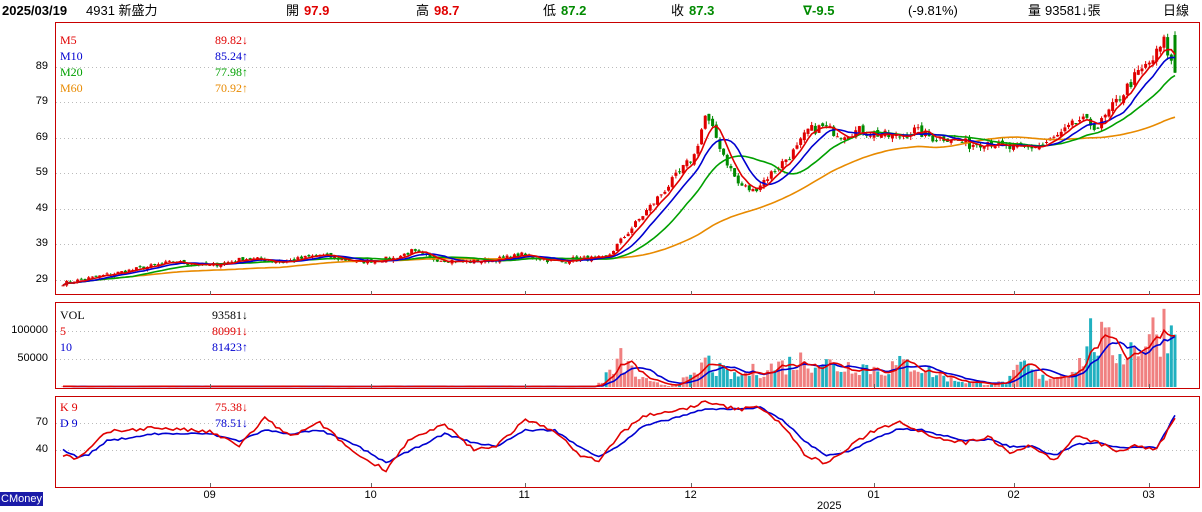 The height and width of the screenshot is (512, 1202). I want to click on legend-k9-name: K 9, so click(69, 407).